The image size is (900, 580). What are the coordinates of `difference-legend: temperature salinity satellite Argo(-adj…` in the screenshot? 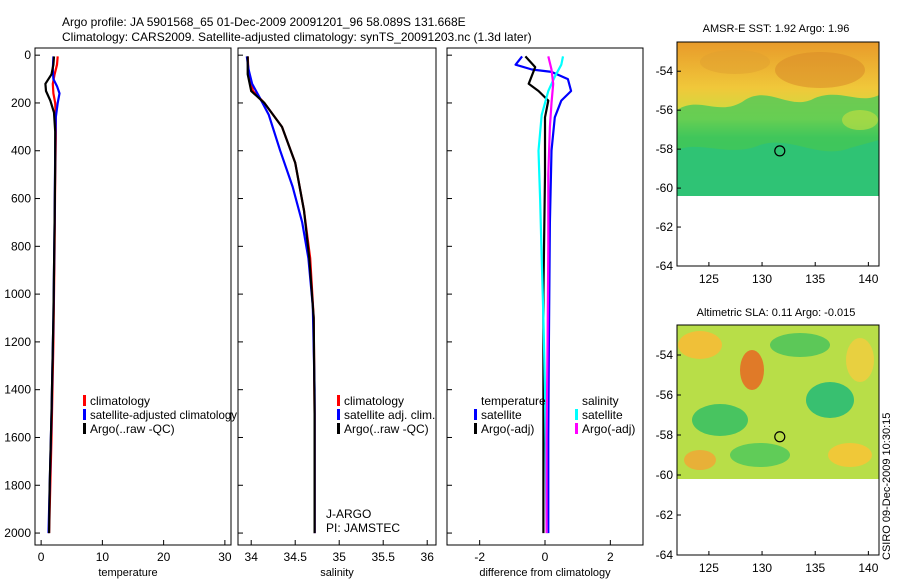 It's located at (554, 415).